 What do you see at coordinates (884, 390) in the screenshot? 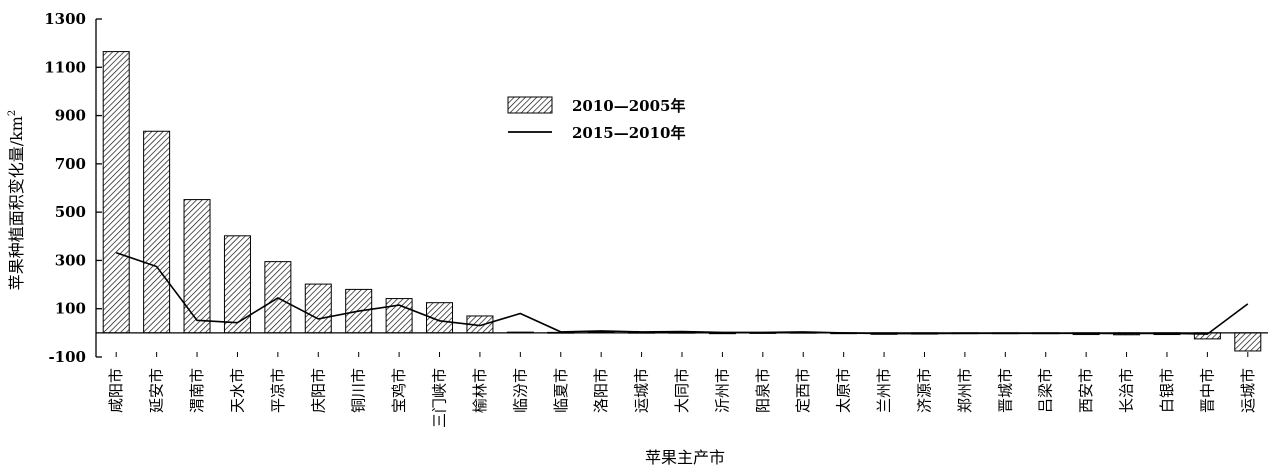
I see `x-tick-label: 兰州市` at bounding box center [884, 390].